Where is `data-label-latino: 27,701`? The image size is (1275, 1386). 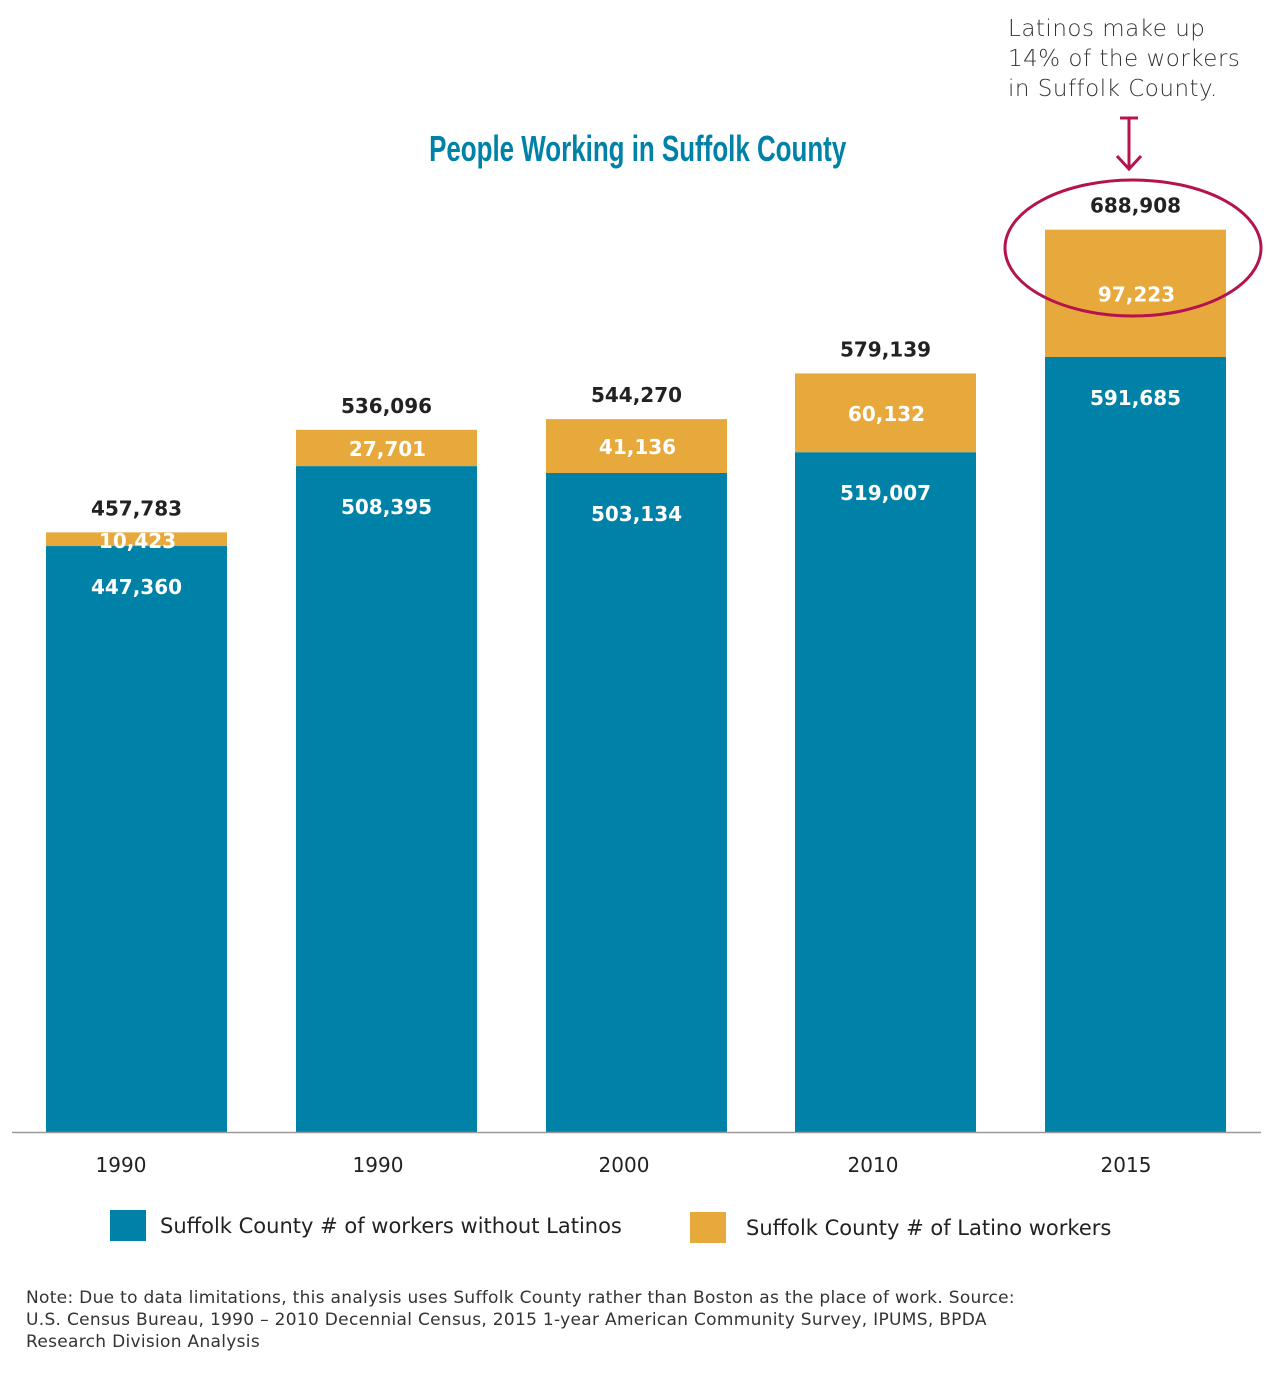
data-label-latino: 27,701 is located at coordinates (387, 449).